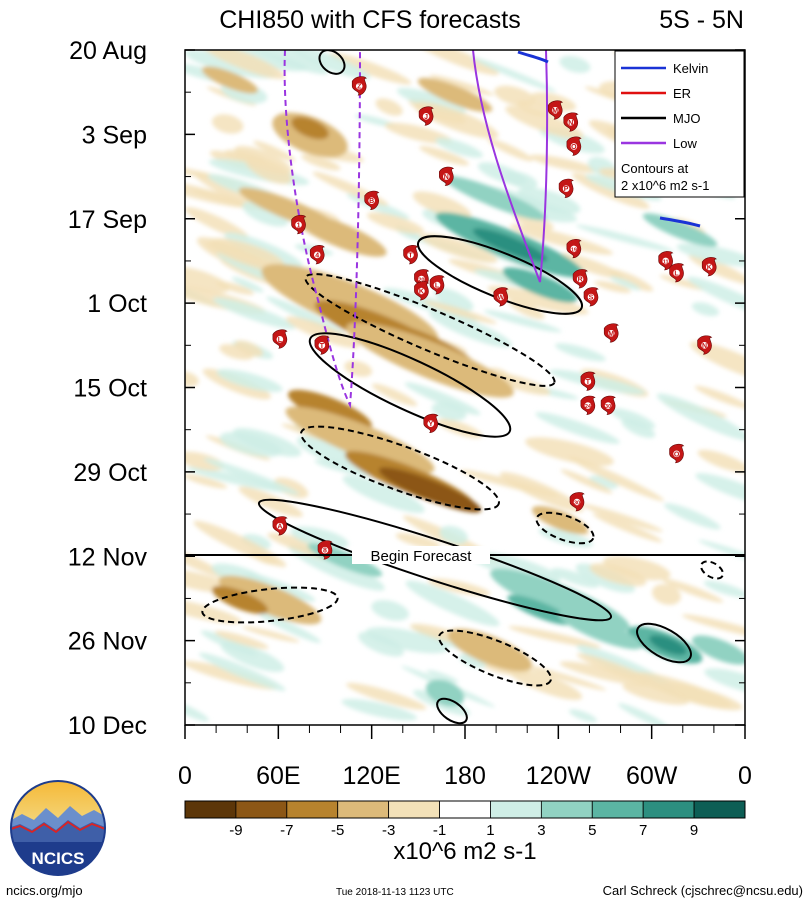 This screenshot has width=809, height=907. I want to click on storm-label: K, so click(421, 292).